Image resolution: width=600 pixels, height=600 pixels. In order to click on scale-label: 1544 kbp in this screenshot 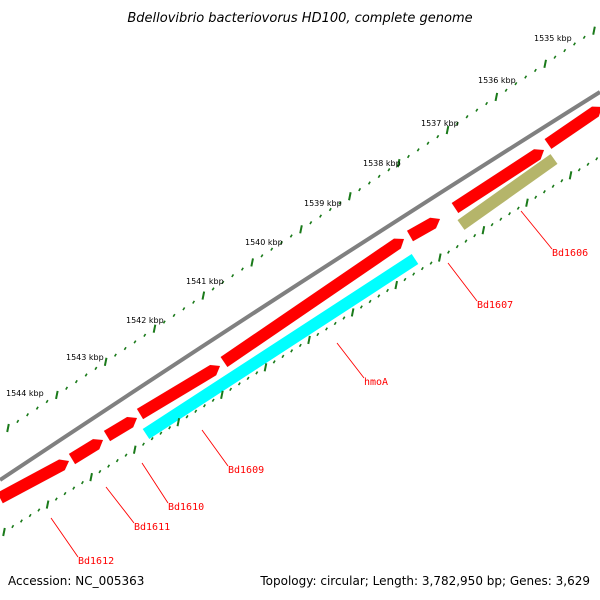, I will do `click(25, 393)`.